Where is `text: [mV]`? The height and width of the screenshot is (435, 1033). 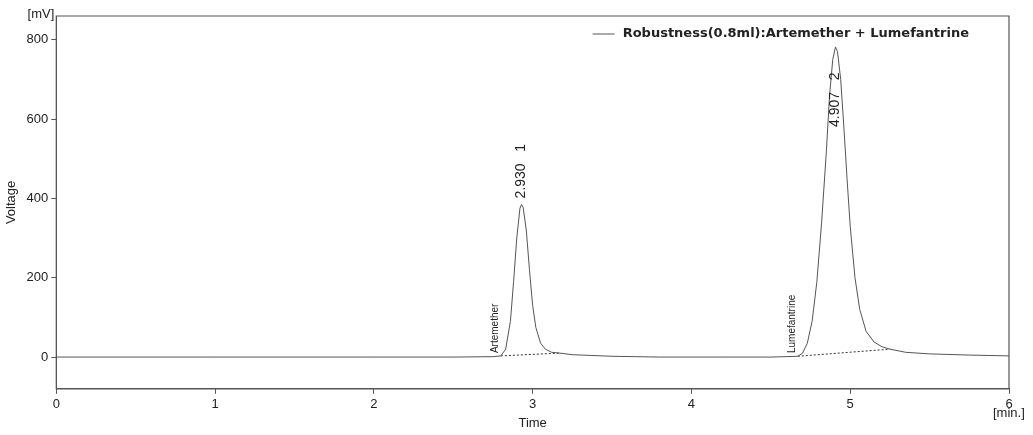 text: [mV] is located at coordinates (41, 14).